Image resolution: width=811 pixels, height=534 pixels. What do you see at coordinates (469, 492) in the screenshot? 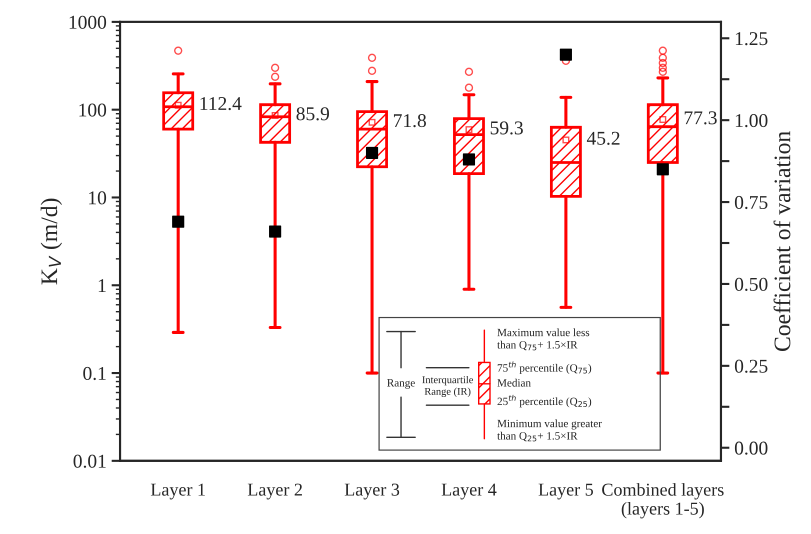
I see `x-tick-label: Layer 4` at bounding box center [469, 492].